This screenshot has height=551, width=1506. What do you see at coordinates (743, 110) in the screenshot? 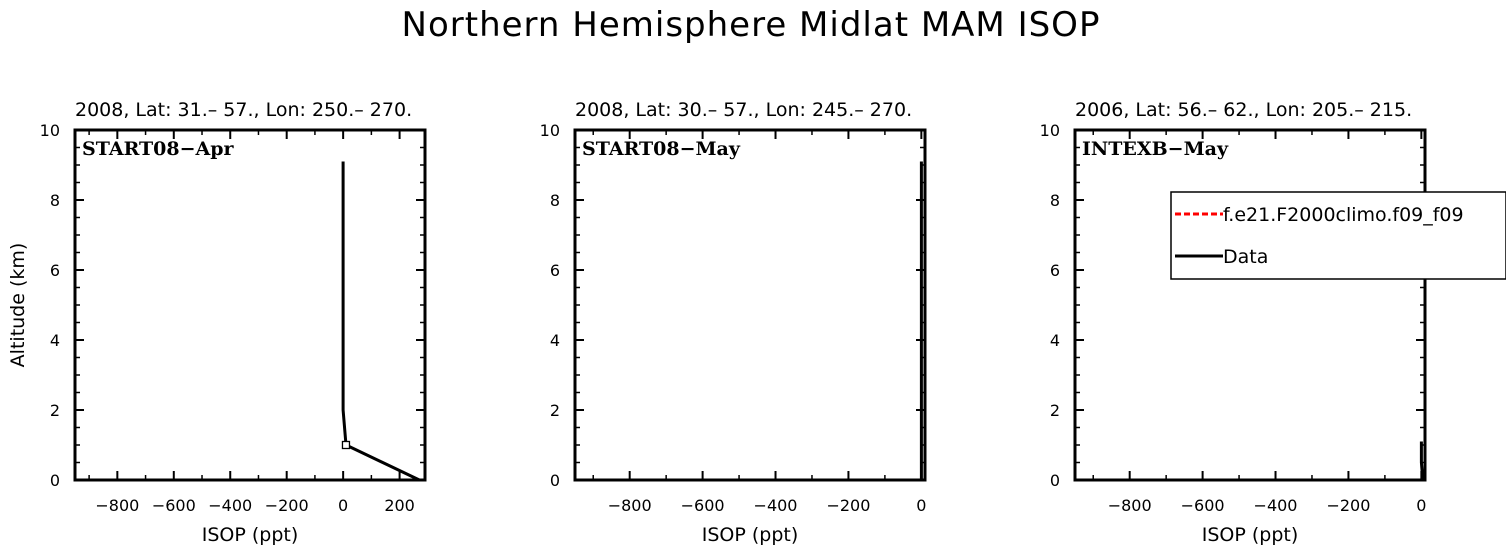
I see `panel-header: 2008, Lat: 30.– 57., Lon: 245.– 270.` at bounding box center [743, 110].